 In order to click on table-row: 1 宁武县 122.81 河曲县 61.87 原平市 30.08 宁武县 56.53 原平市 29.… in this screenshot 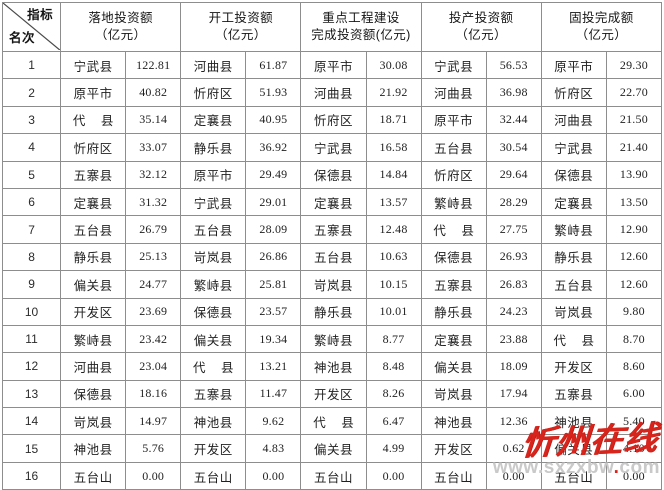, I will do `click(332, 65)`.